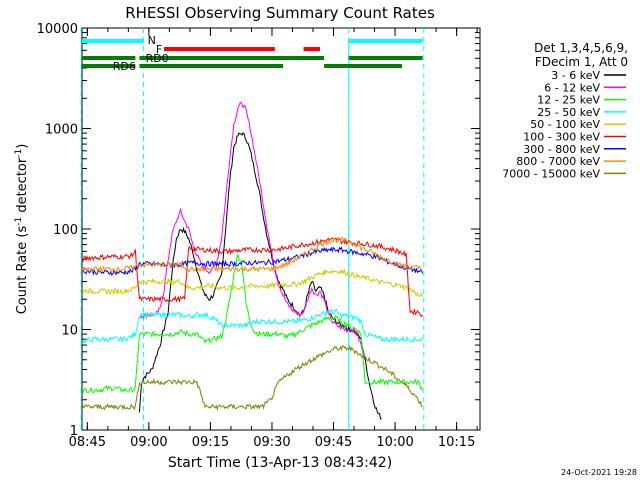 This screenshot has width=640, height=480. Describe the element at coordinates (558, 161) in the screenshot. I see `legend-label: 800 - 7000 keV` at that location.